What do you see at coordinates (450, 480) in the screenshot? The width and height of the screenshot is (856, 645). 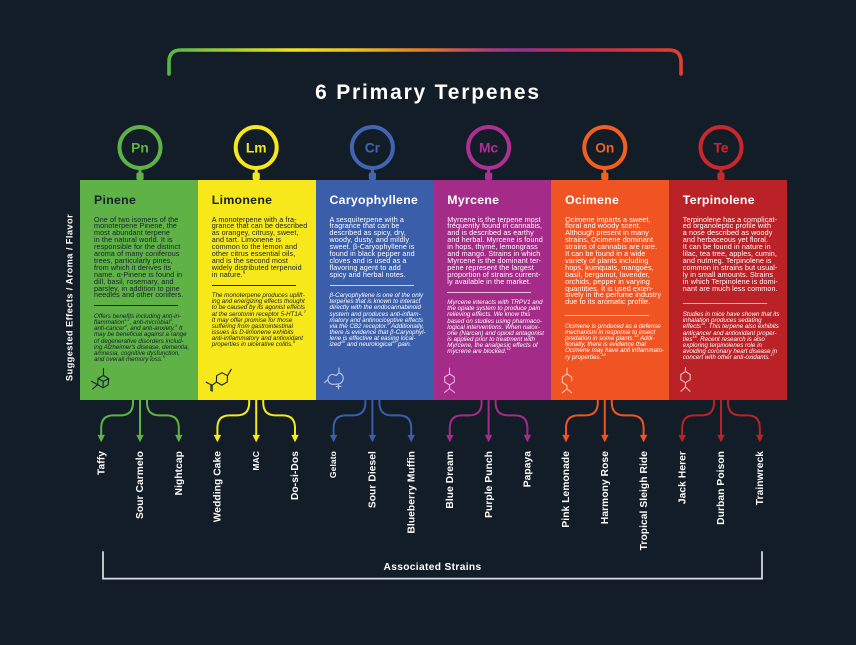 I see `svg-text: Blue Dream` at bounding box center [450, 480].